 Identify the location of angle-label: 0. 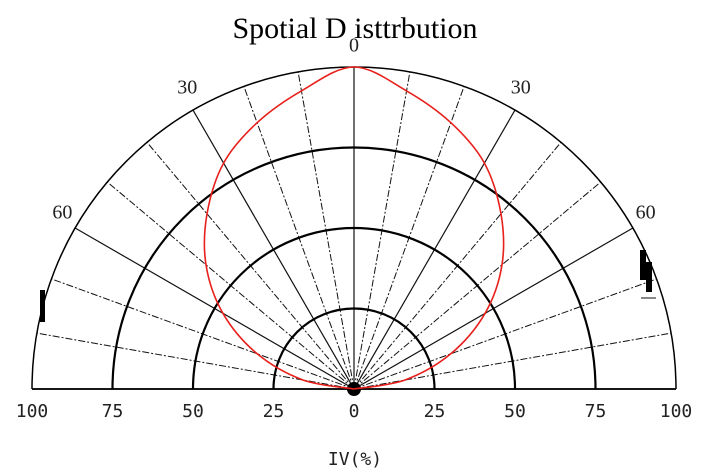
(354, 46).